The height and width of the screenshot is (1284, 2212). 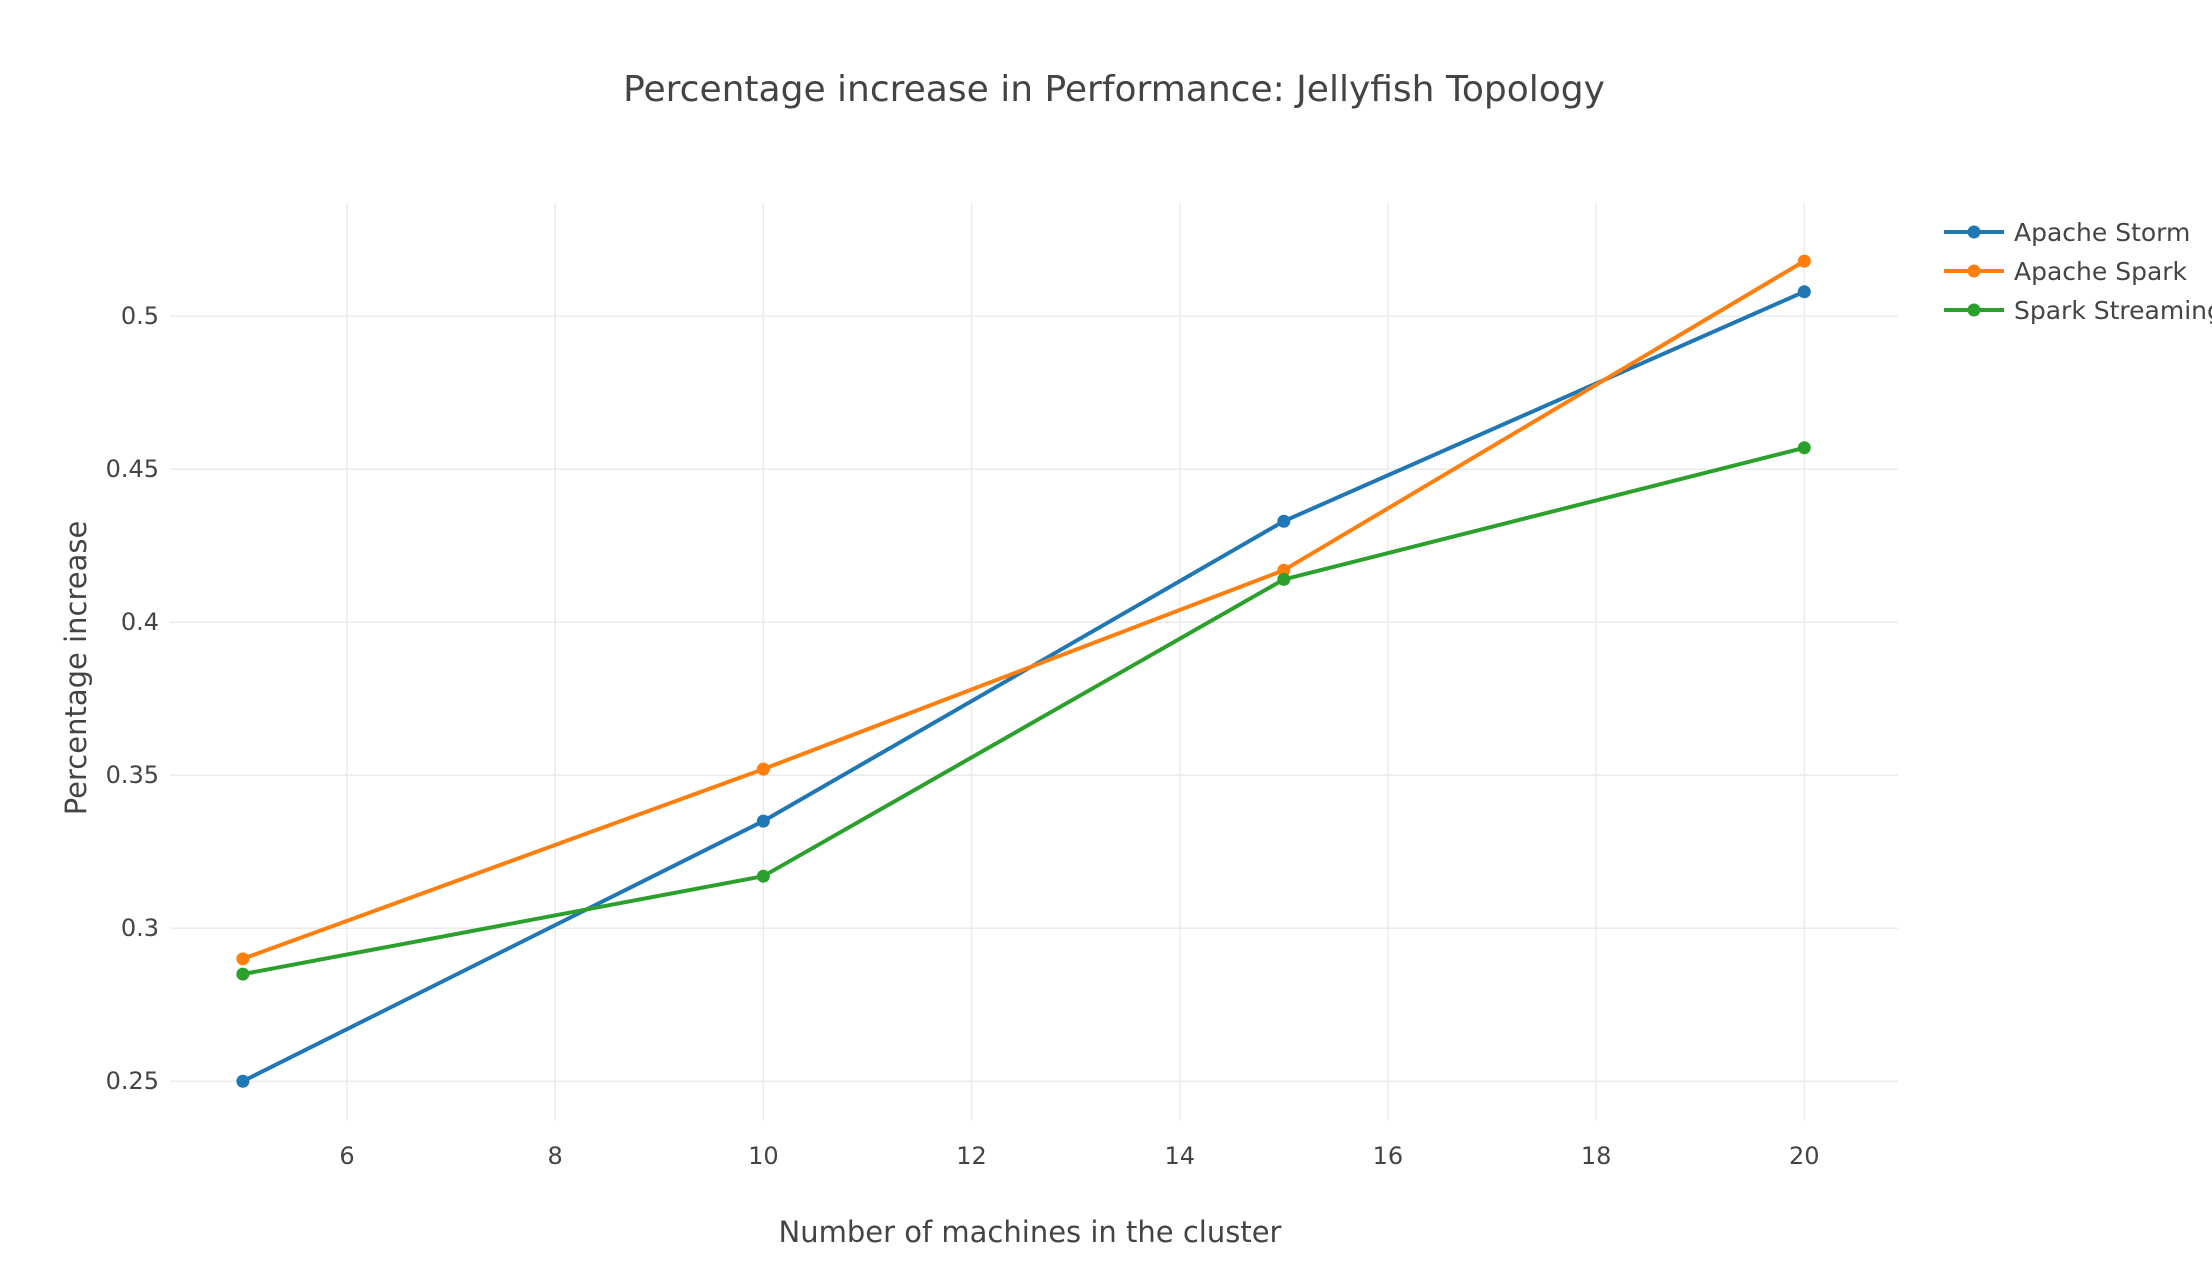 I want to click on y-tick-label: 0.5, so click(x=140, y=316).